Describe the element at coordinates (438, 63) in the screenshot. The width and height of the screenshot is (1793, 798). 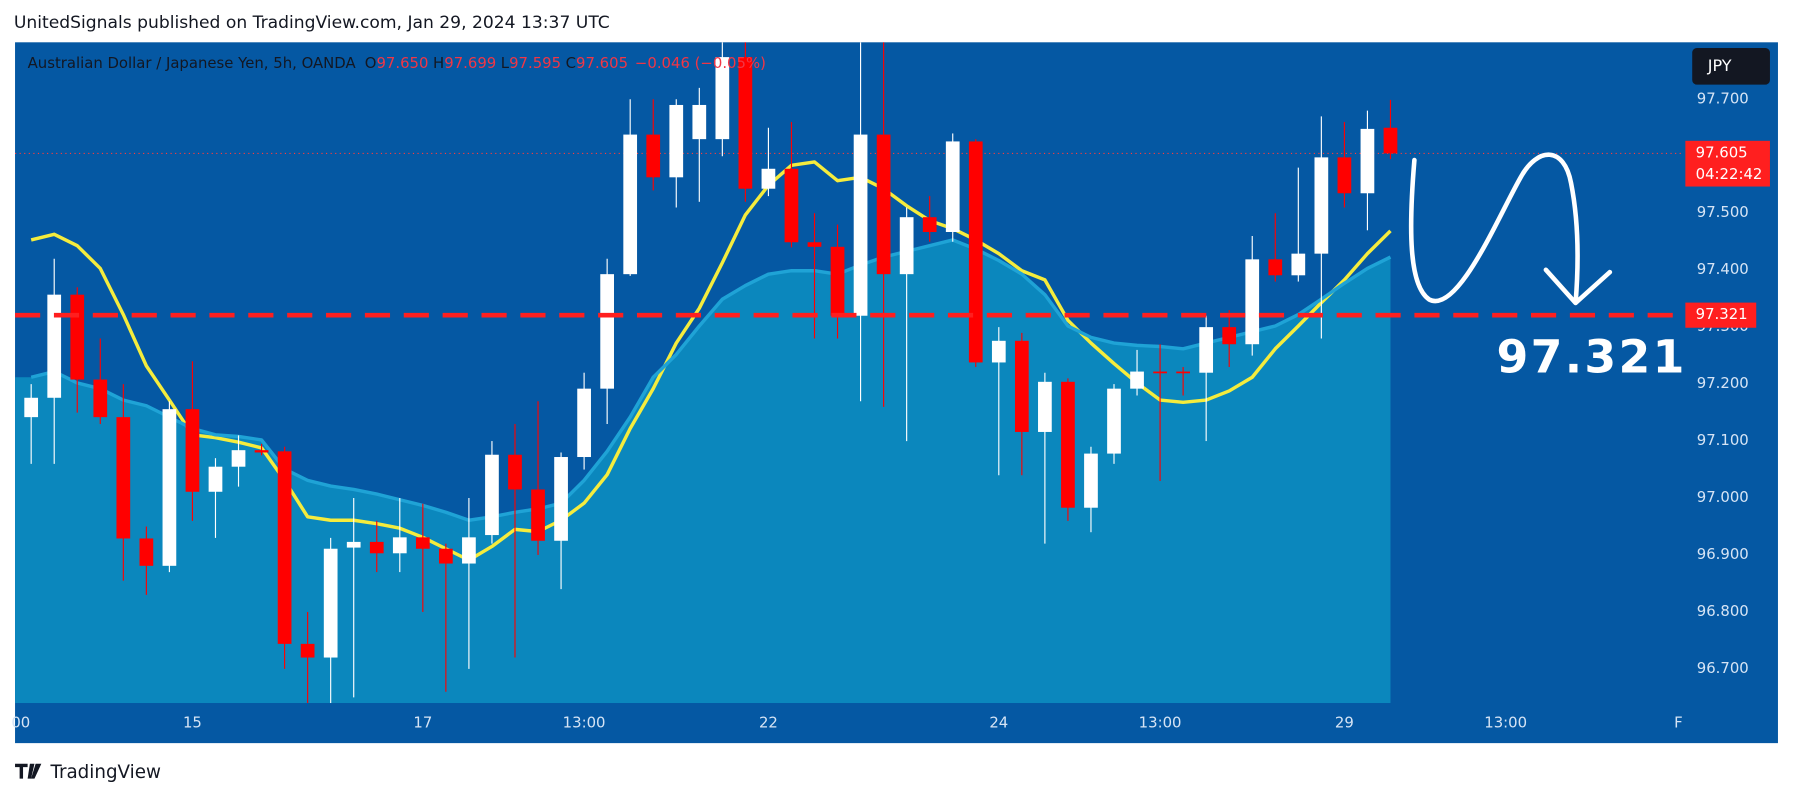
I see `ohlc-key: H` at that location.